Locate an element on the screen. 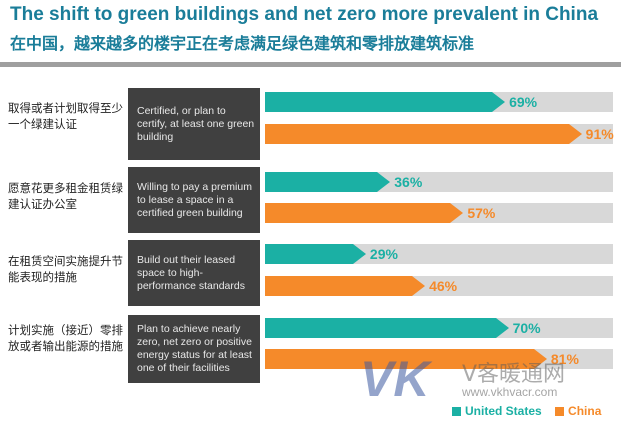  row-label-zh: 取得或者计划取得至少一个绿建认证 is located at coordinates (65, 116).